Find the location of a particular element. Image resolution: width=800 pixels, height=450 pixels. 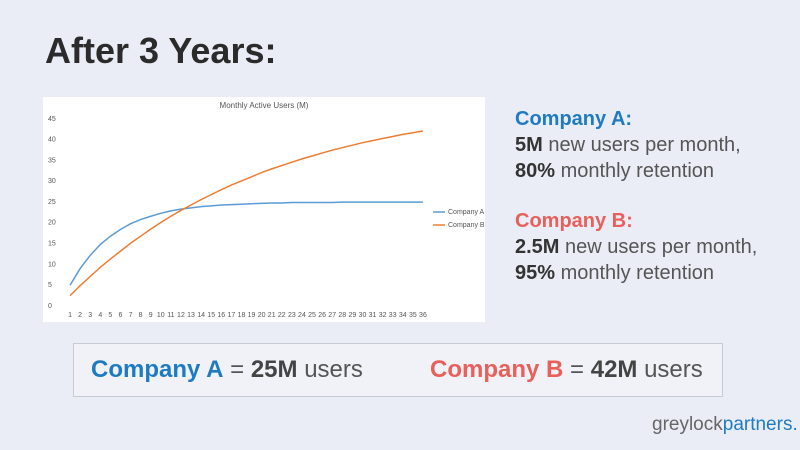

y-tick-label: 30 is located at coordinates (52, 181).